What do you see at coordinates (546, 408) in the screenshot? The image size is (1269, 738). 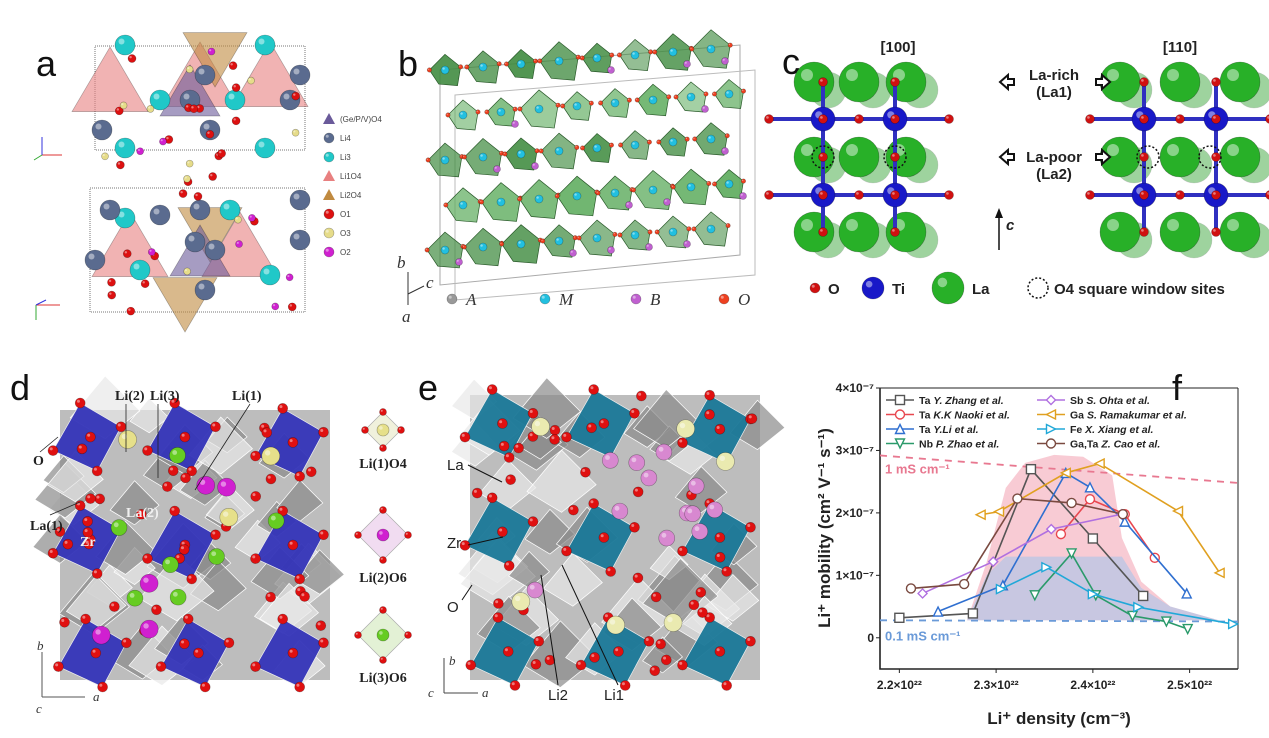 I see `la-dodecahedron` at bounding box center [546, 408].